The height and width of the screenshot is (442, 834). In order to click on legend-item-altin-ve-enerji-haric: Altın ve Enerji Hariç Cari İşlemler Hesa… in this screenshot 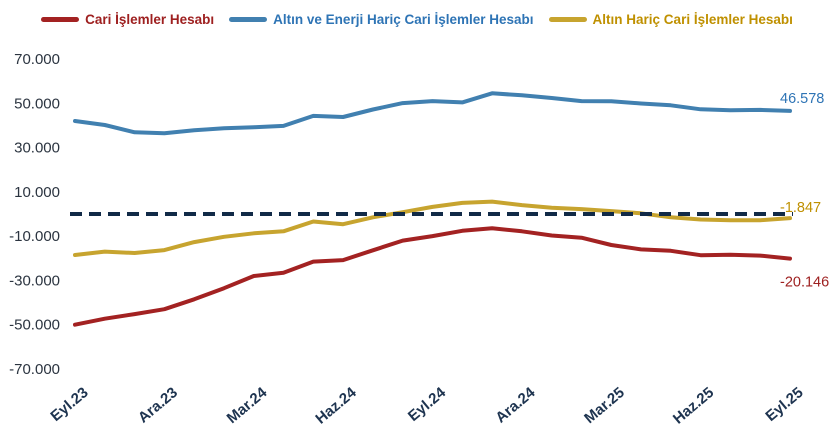, I will do `click(381, 19)`.